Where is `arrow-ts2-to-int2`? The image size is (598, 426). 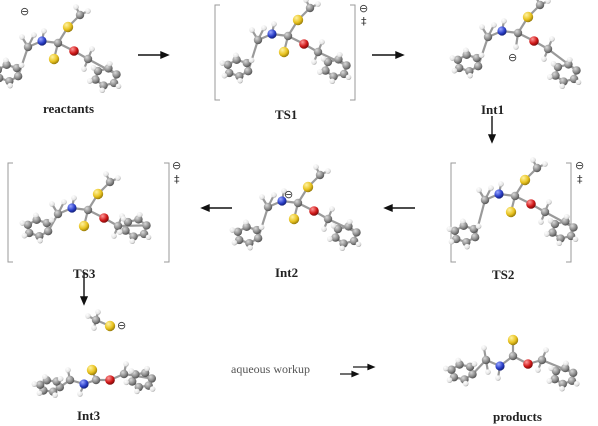
arrow-ts2-to-int2 is located at coordinates (399, 208).